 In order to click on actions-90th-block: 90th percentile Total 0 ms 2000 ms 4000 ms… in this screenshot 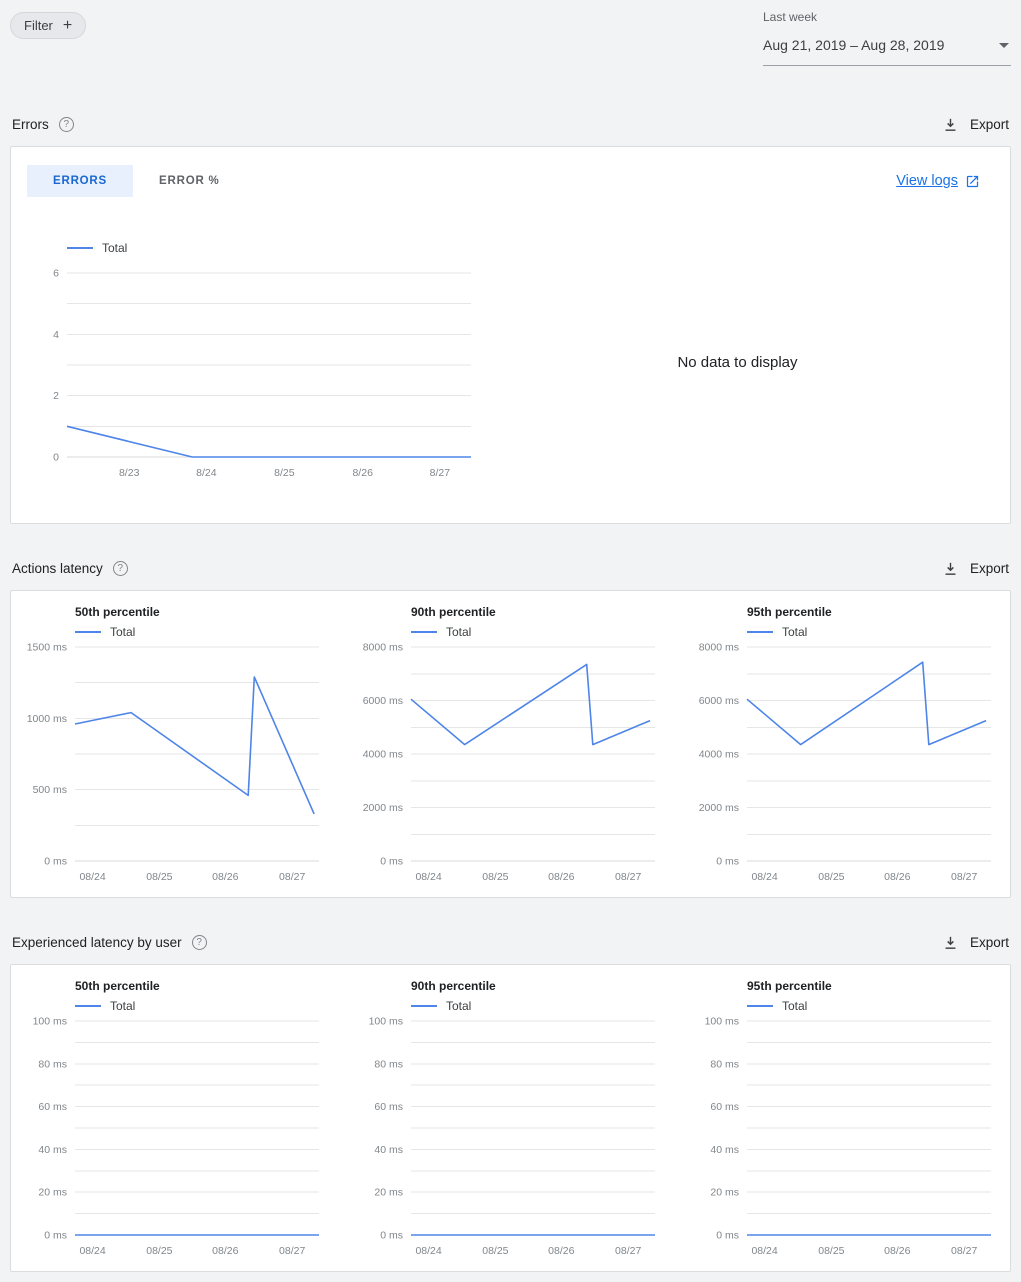, I will do `click(514, 746)`.